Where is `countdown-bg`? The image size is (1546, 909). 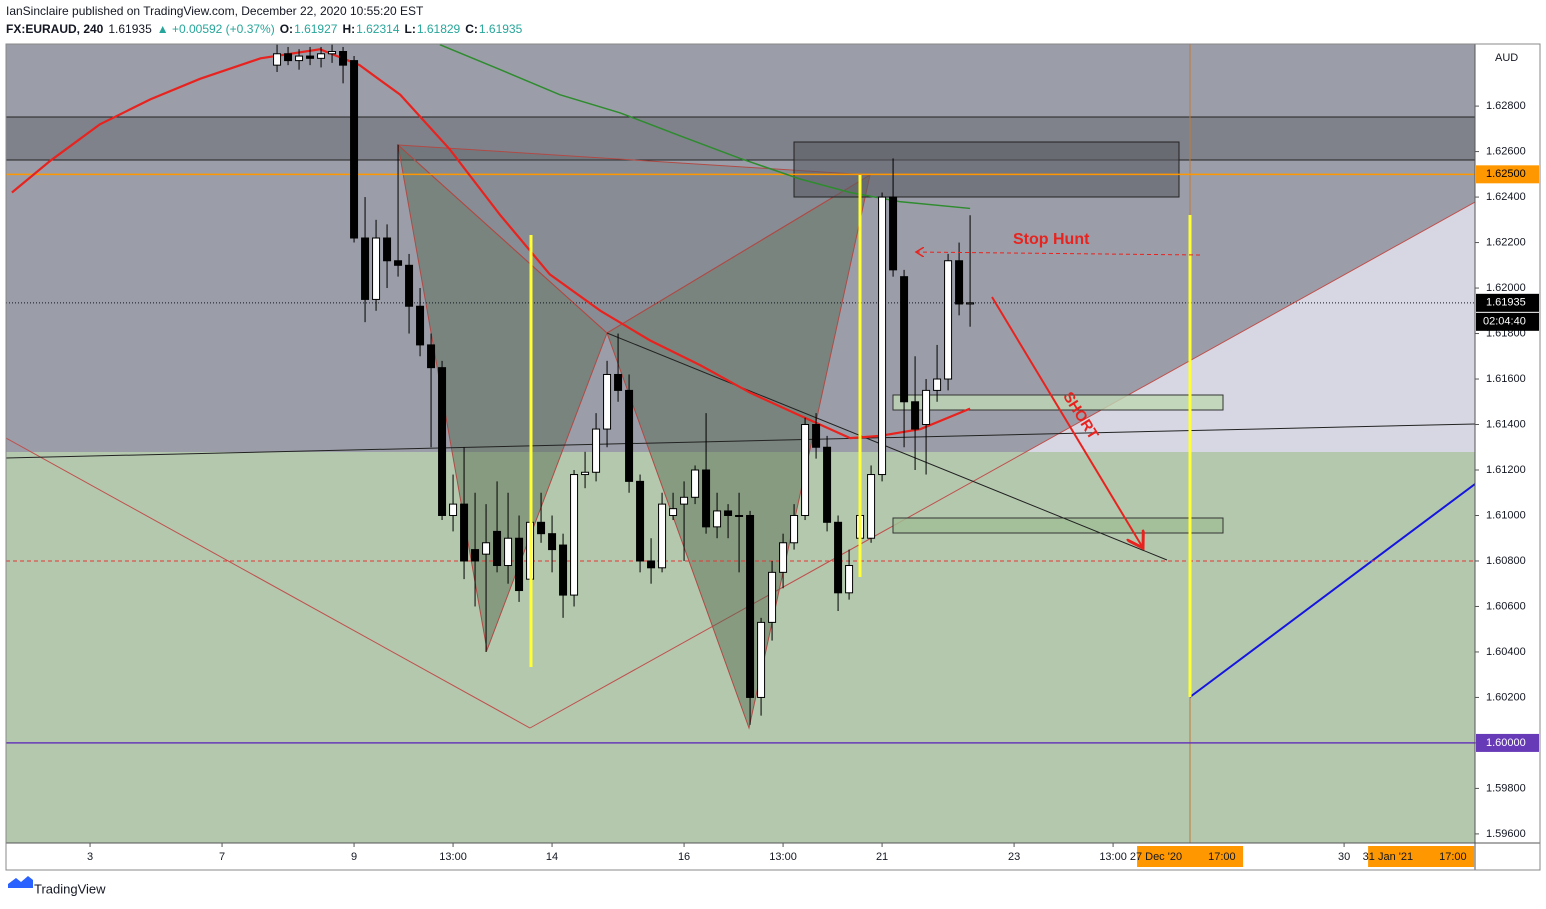 countdown-bg is located at coordinates (1507, 321).